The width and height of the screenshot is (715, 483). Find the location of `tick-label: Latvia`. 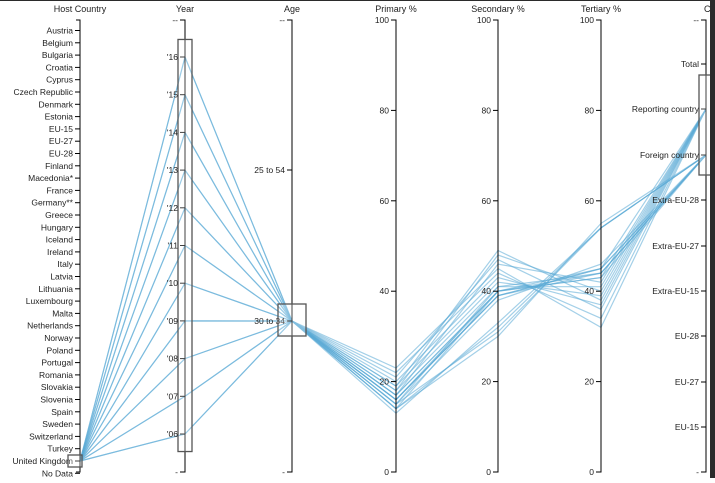

tick-label: Latvia is located at coordinates (61, 277).